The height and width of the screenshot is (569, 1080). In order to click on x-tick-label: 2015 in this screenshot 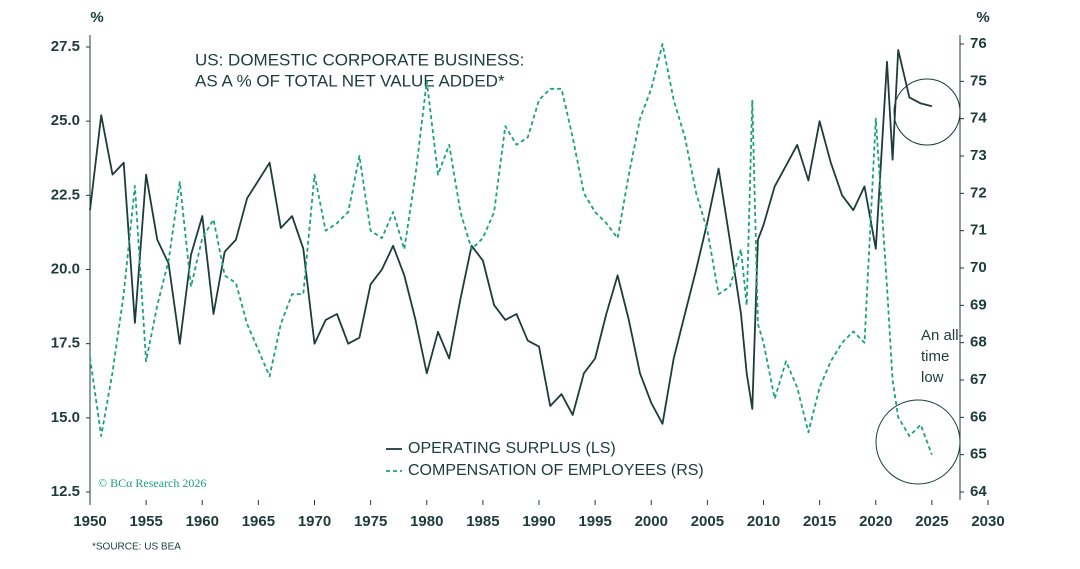, I will do `click(819, 521)`.